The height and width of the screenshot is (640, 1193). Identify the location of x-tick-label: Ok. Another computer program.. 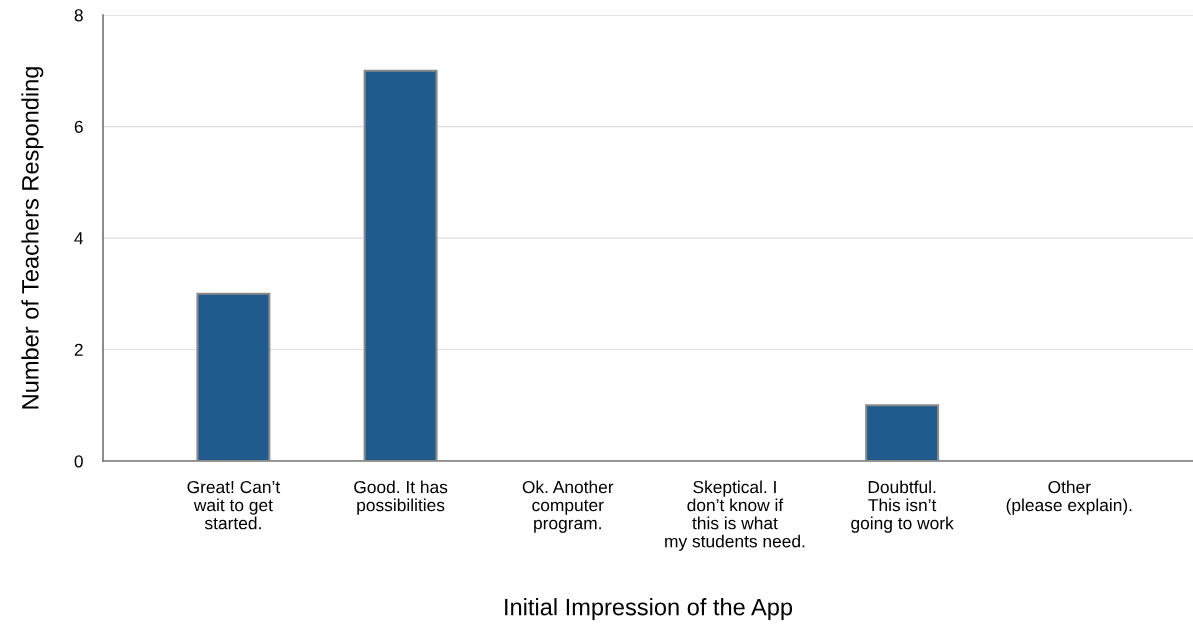
(568, 506).